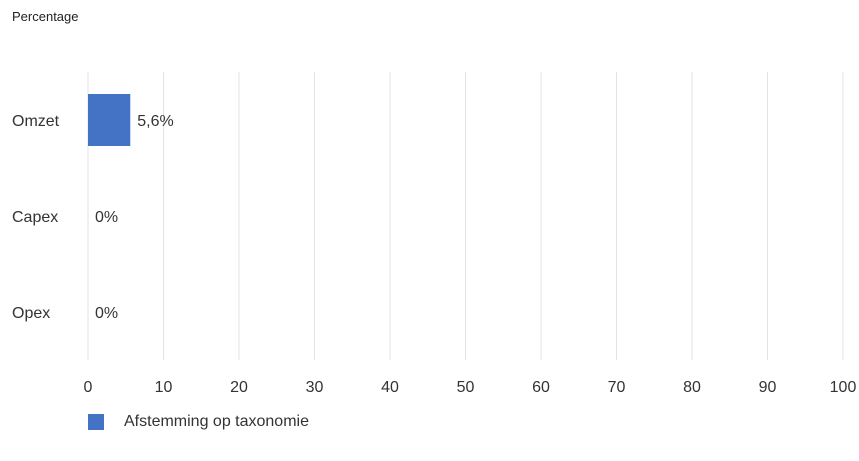  Describe the element at coordinates (88, 387) in the screenshot. I see `x-tick-label: 0` at that location.